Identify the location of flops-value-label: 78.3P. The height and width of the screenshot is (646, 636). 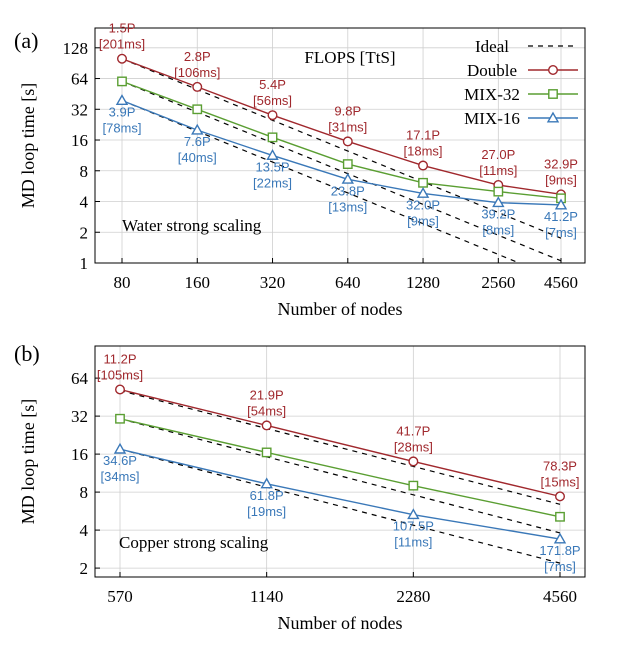
(560, 465).